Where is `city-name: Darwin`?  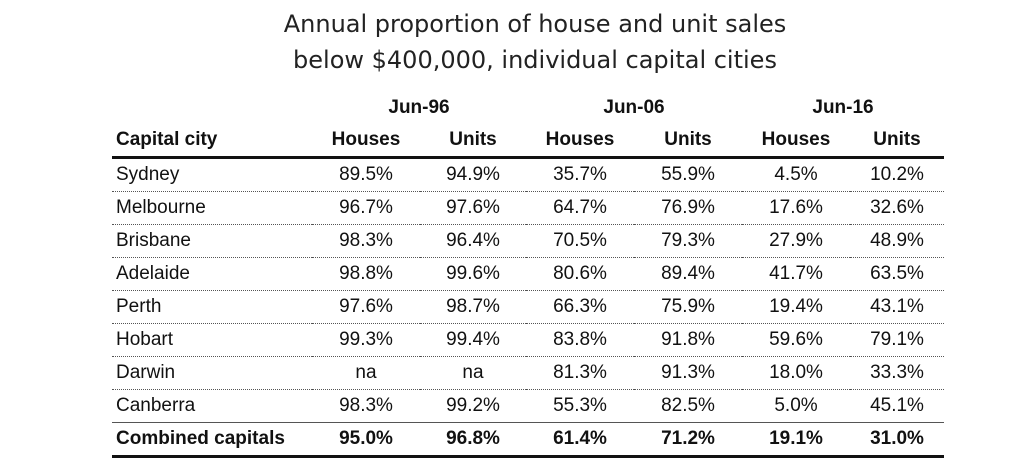 city-name: Darwin is located at coordinates (212, 373).